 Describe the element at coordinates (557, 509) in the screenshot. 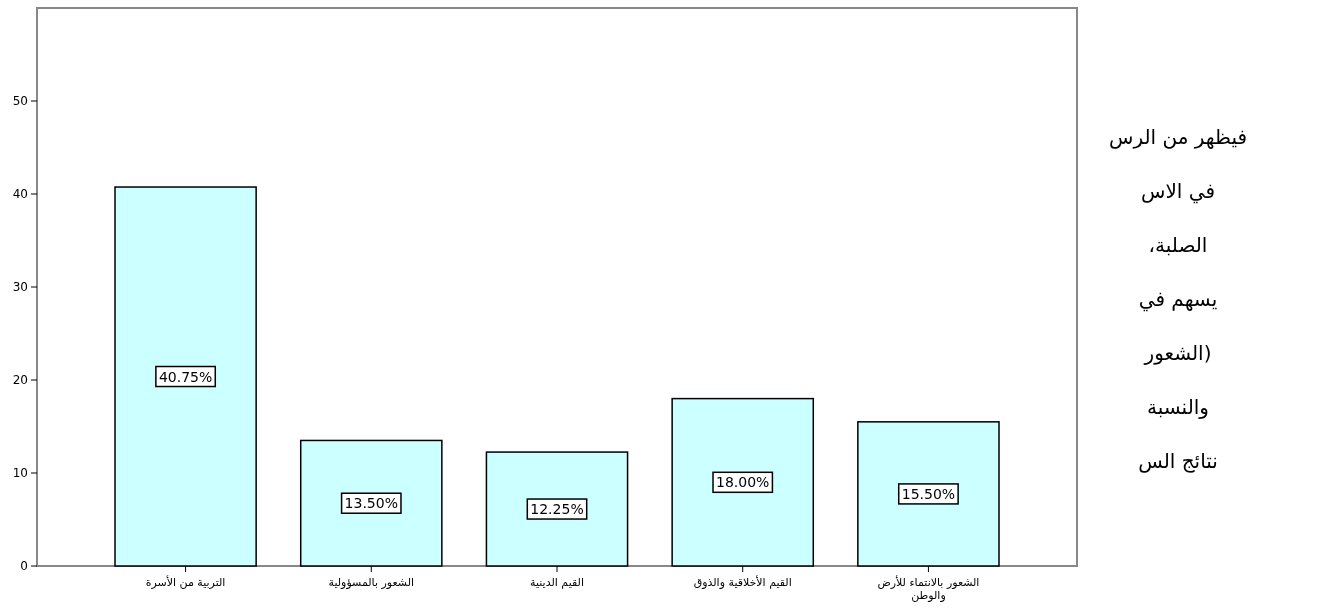

I see `data-label: 12.25%` at that location.